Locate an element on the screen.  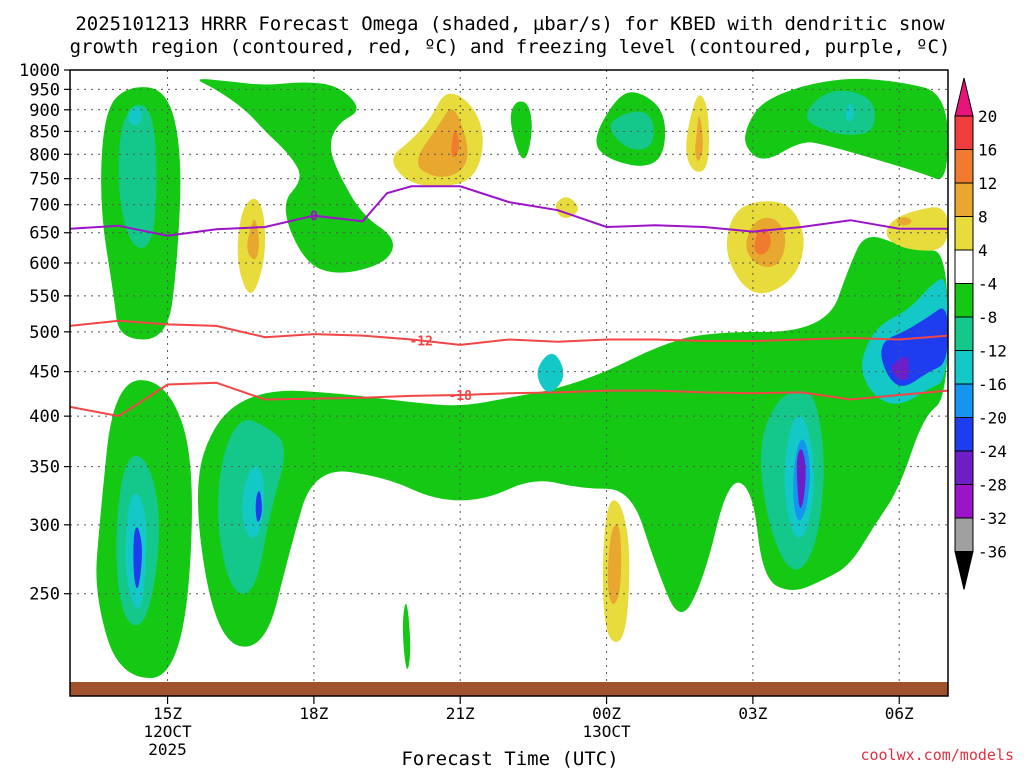
x-tick-label-24-0: 00Z is located at coordinates (606, 713).